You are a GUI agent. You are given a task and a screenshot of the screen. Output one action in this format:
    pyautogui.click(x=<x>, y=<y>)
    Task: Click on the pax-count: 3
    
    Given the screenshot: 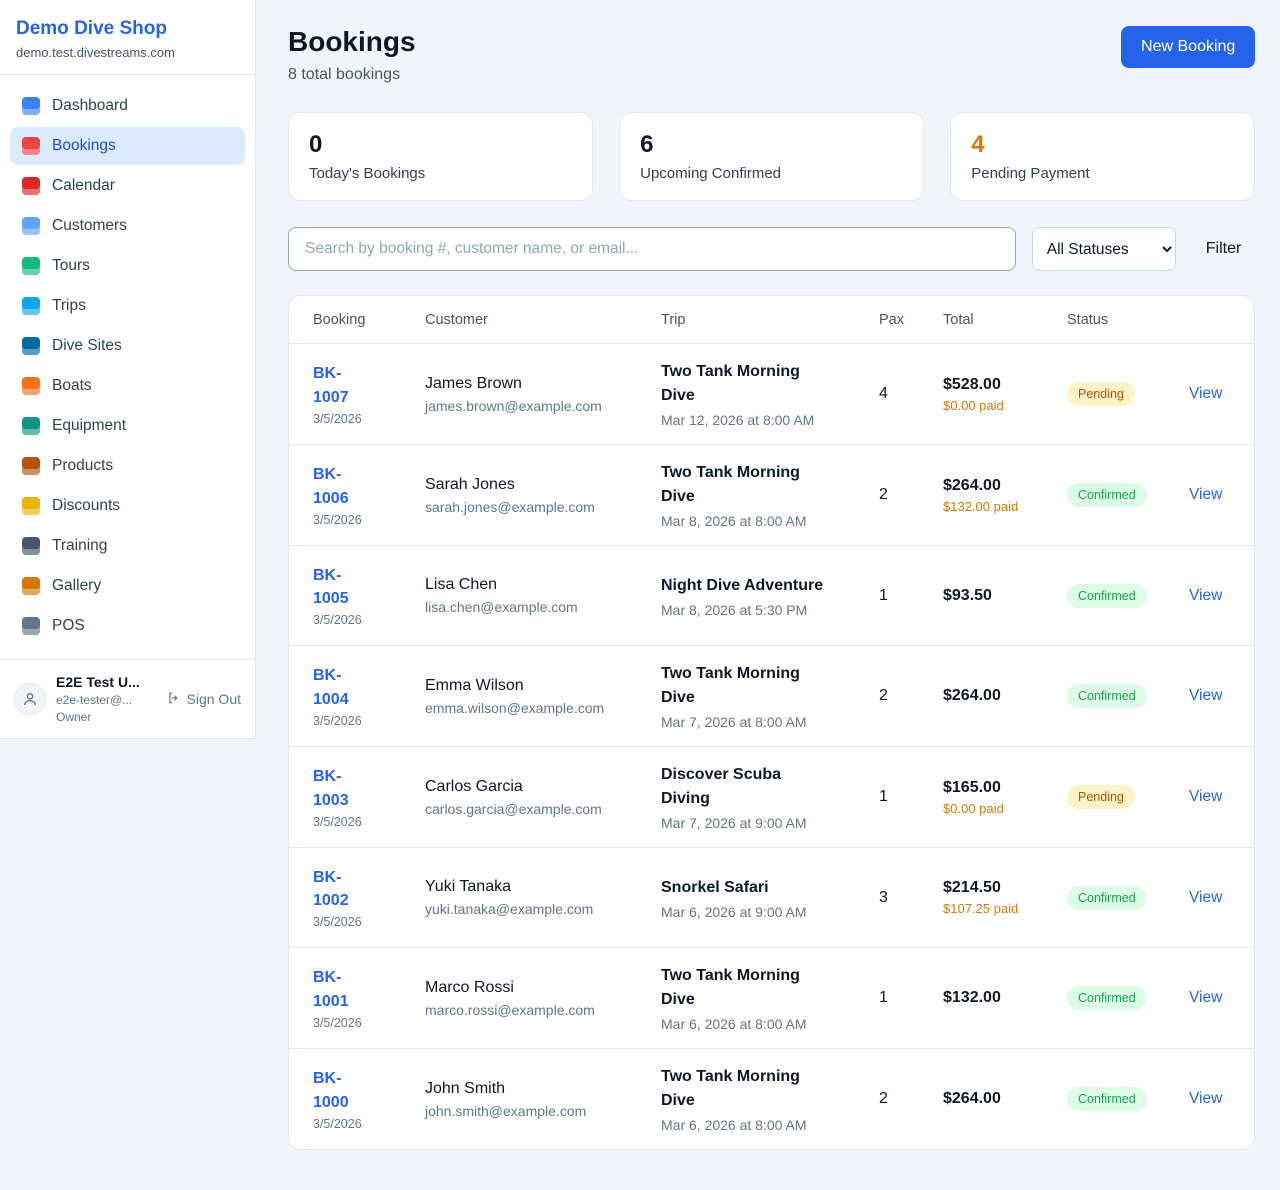 What is the action you would take?
    pyautogui.click(x=883, y=897)
    